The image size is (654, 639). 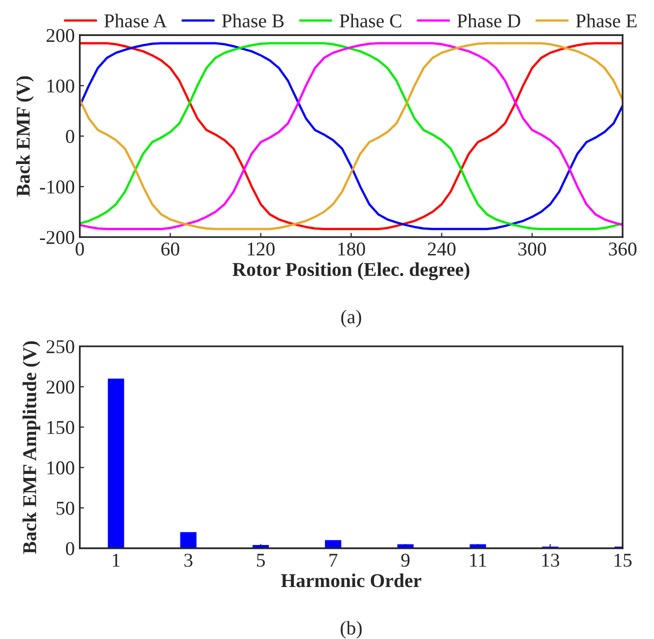 I want to click on x-tick-label: 120, so click(x=261, y=249).